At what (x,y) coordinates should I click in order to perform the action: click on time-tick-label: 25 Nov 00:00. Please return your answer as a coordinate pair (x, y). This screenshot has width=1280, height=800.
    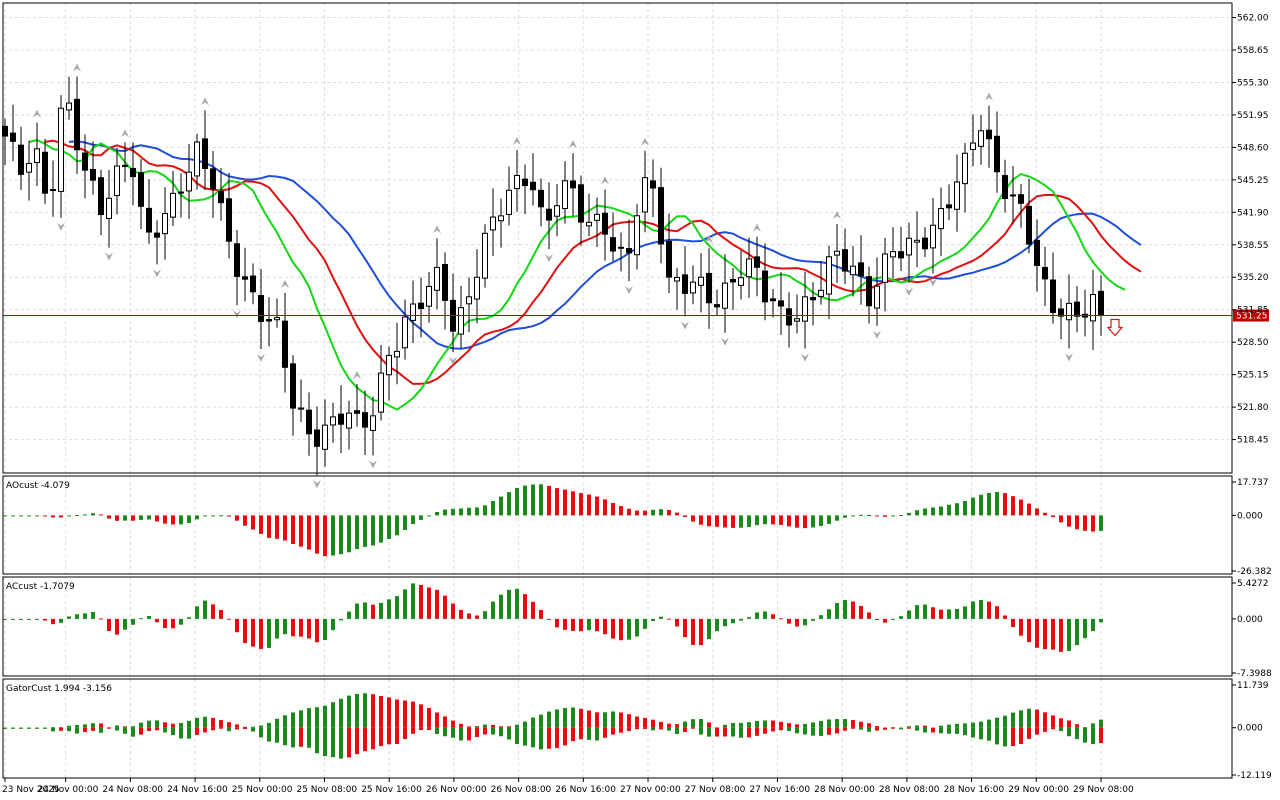
    Looking at the image, I should click on (262, 790).